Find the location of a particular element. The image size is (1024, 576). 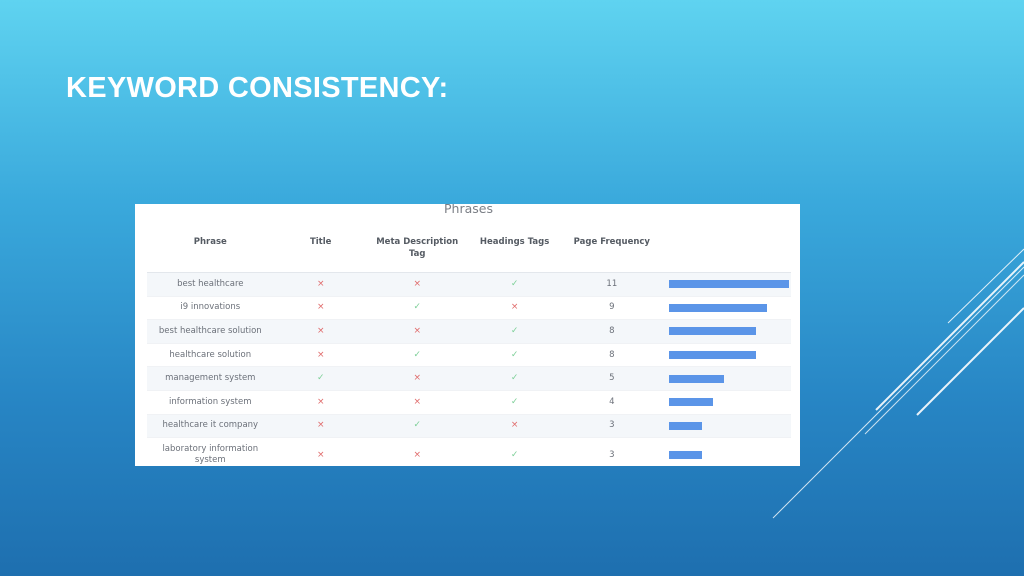

frequency-cell: 4 is located at coordinates (611, 402).